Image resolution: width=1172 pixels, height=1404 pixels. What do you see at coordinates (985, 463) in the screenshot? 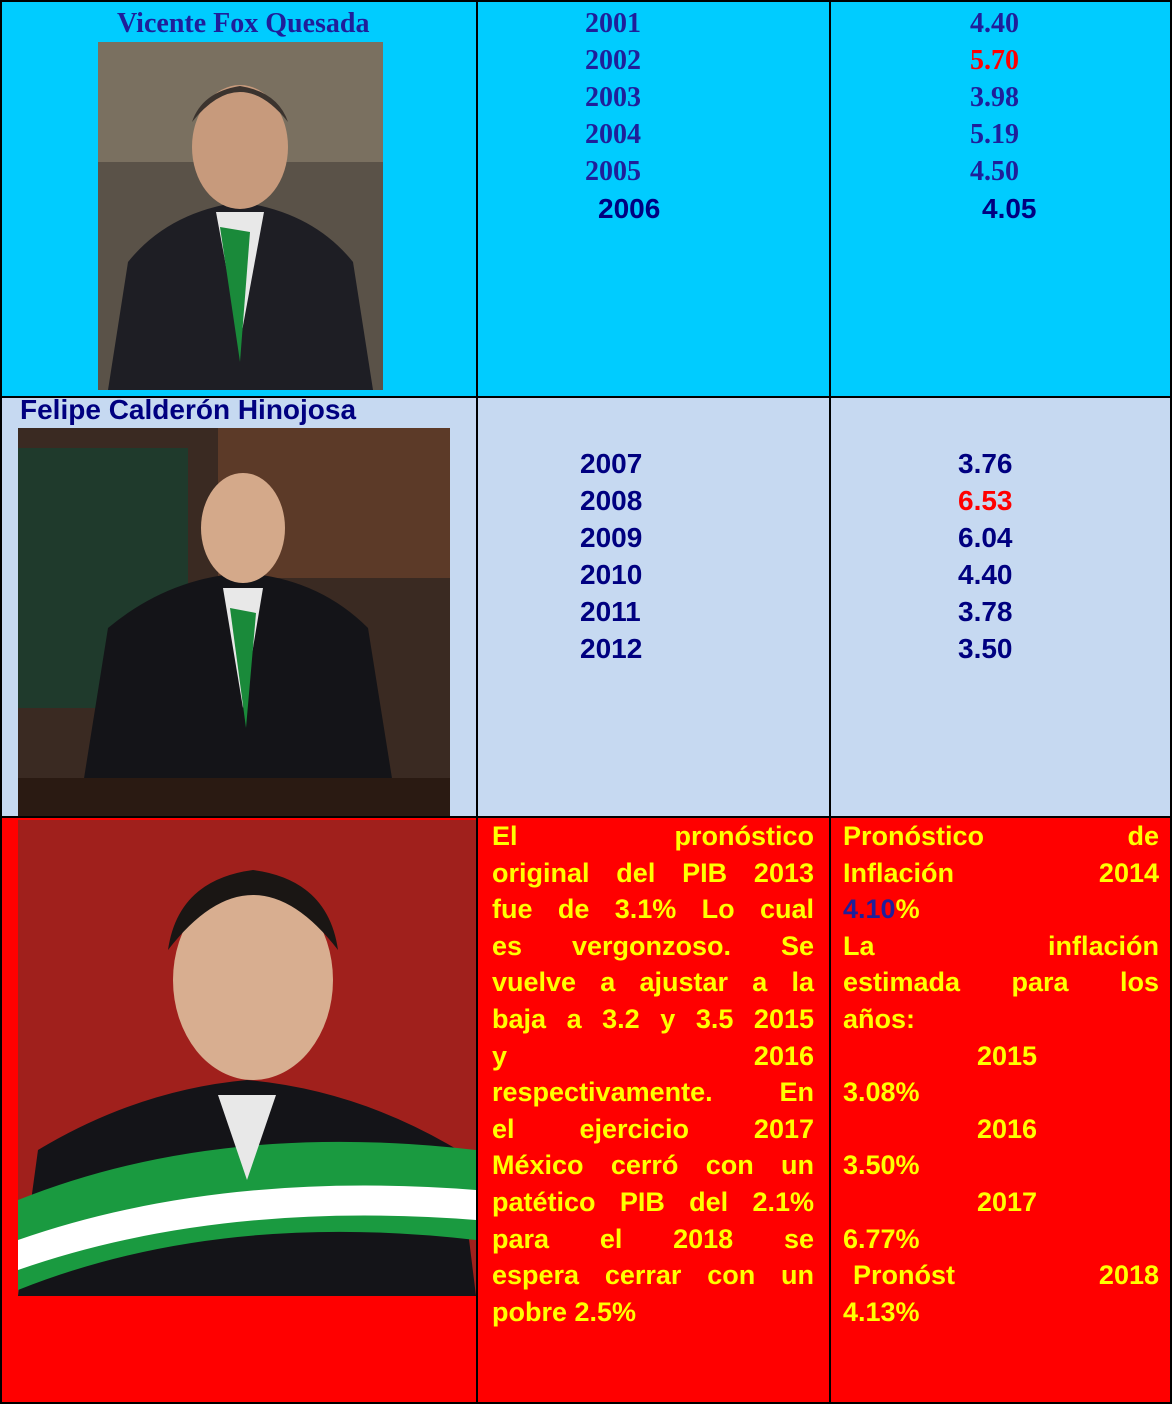
I see `inflation-value: 3.76` at bounding box center [985, 463].